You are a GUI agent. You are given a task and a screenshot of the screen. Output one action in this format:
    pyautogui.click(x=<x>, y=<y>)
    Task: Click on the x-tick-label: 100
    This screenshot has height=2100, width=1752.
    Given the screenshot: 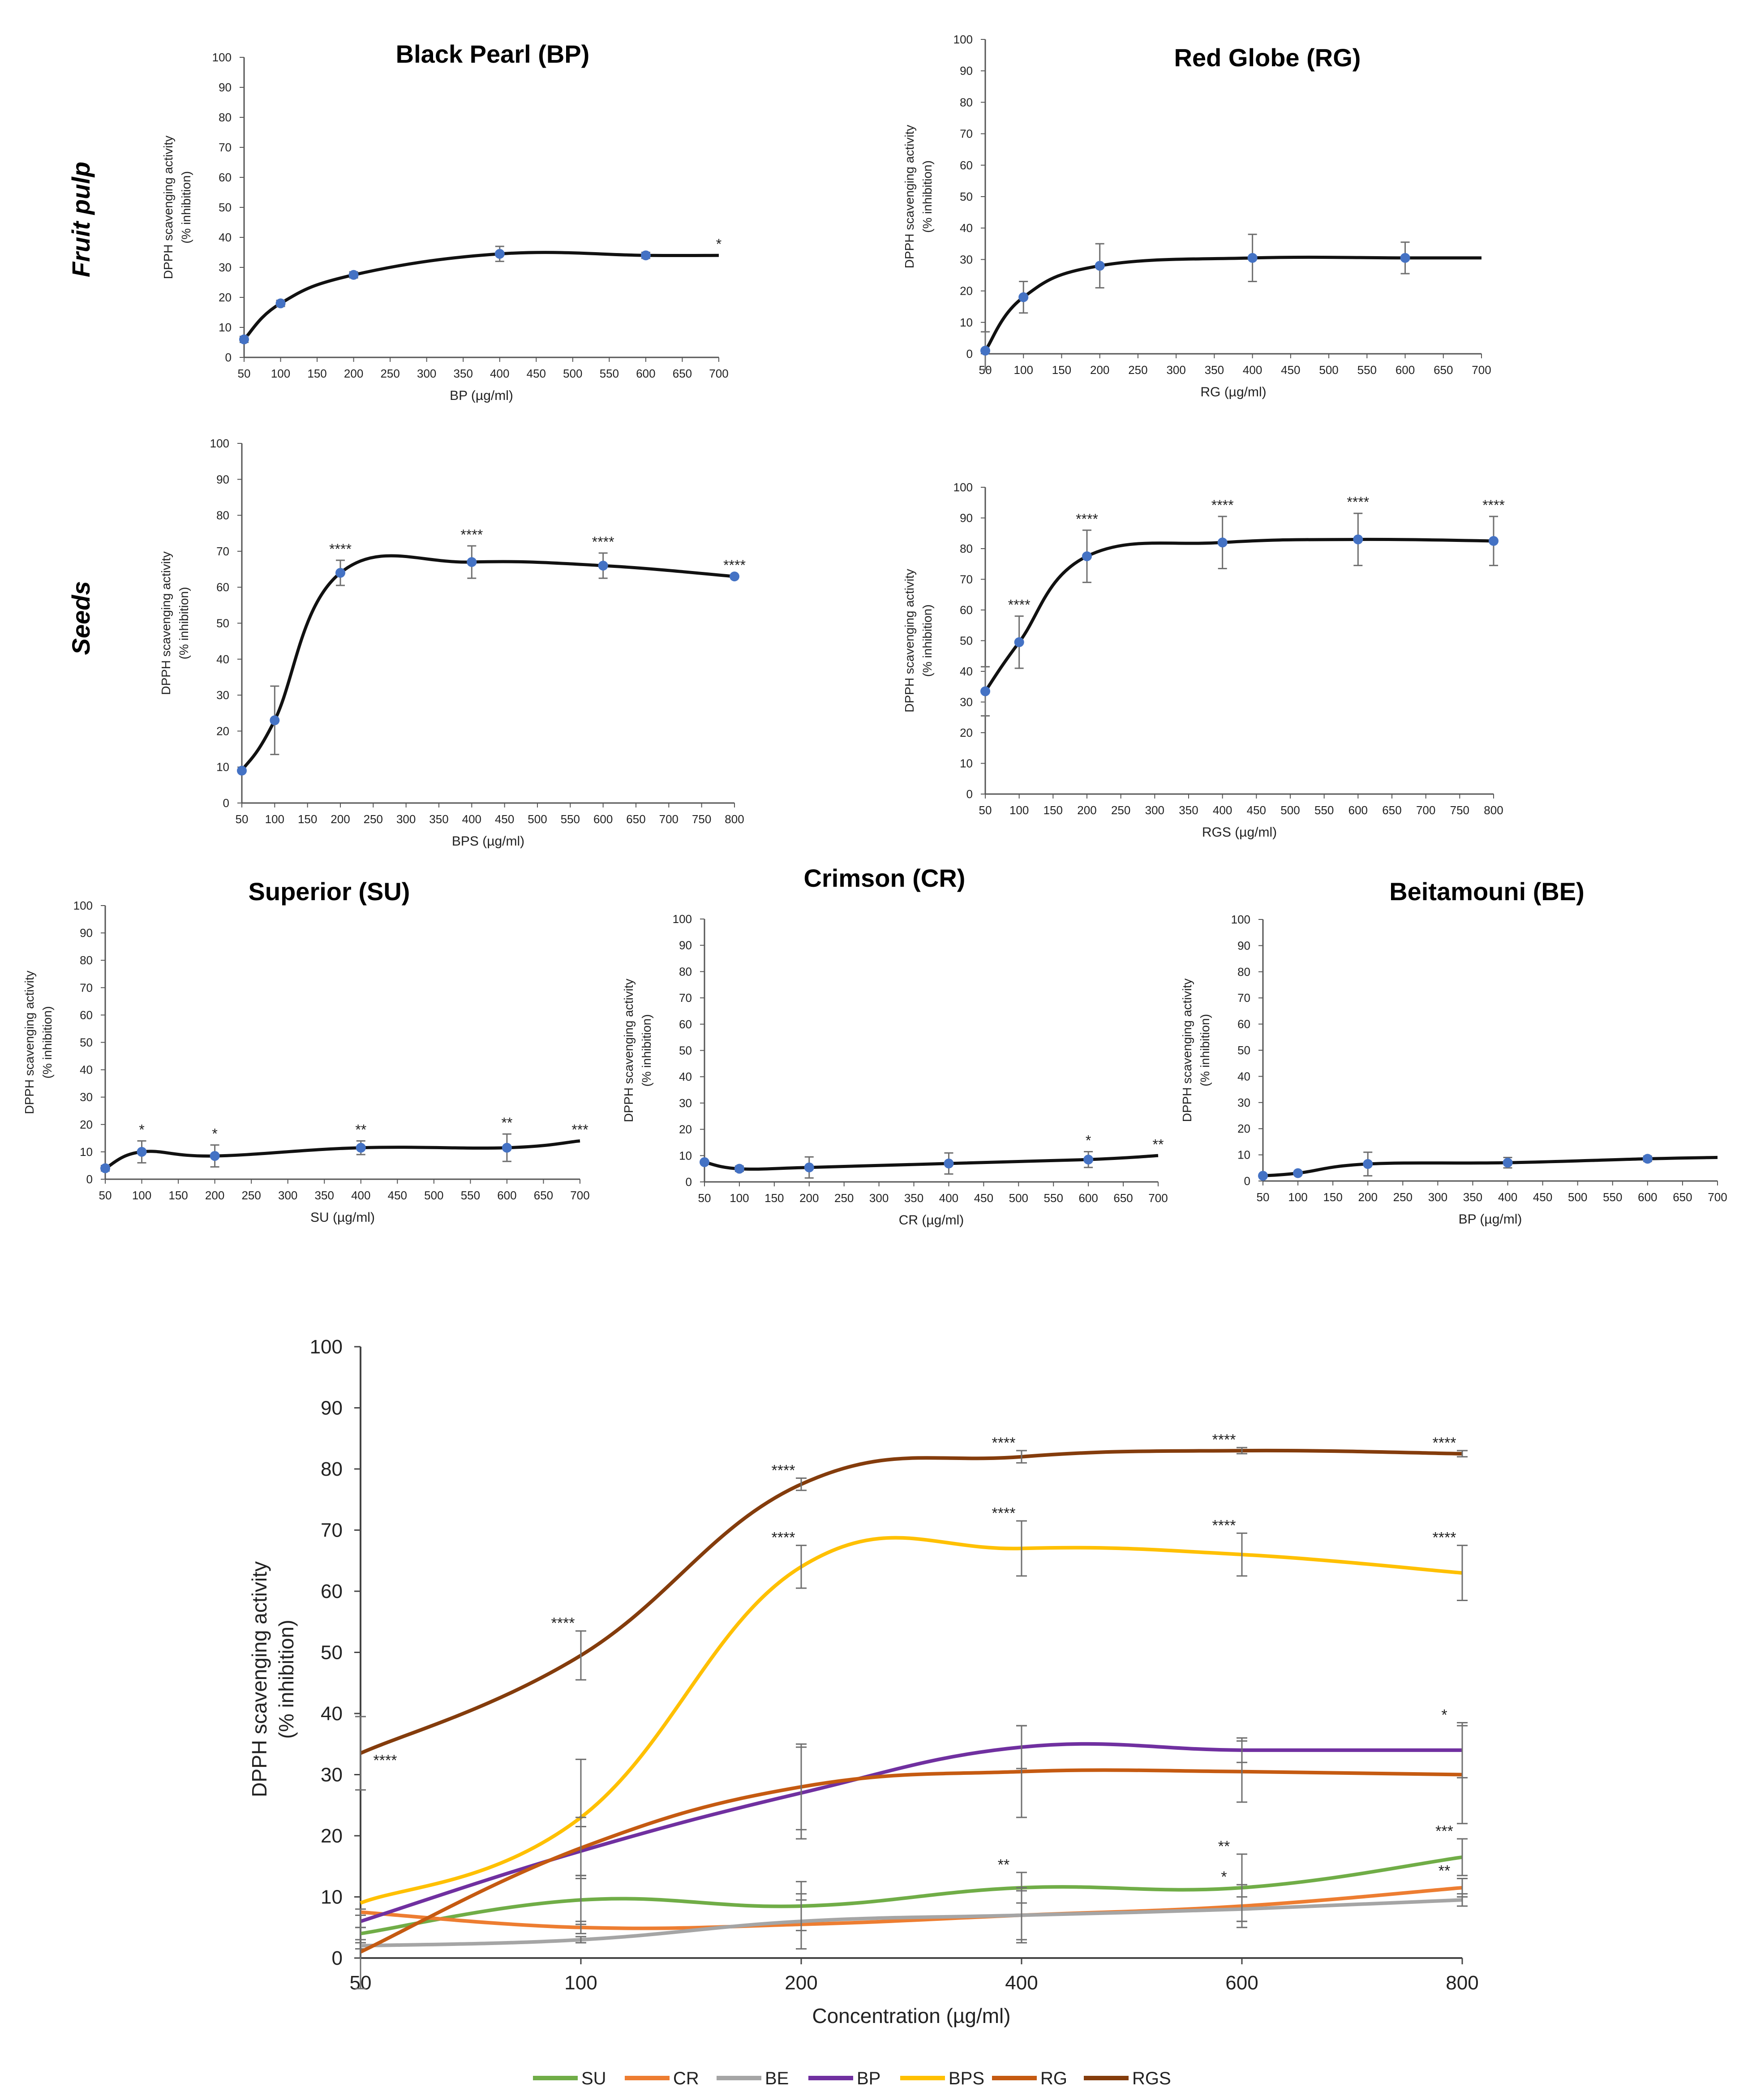 What is the action you would take?
    pyautogui.click(x=142, y=1195)
    